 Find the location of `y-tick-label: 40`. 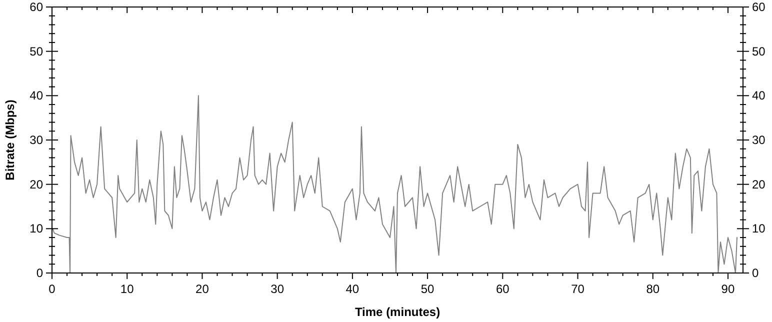

y-tick-label: 40 is located at coordinates (37, 95).